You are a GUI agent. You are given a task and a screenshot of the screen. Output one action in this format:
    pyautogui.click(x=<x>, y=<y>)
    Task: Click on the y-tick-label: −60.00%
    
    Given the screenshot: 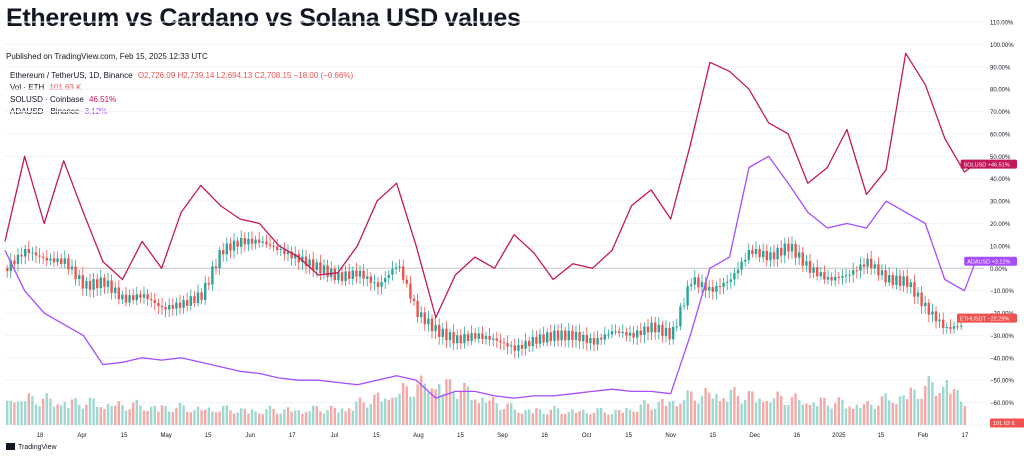 What is the action you would take?
    pyautogui.click(x=1002, y=404)
    